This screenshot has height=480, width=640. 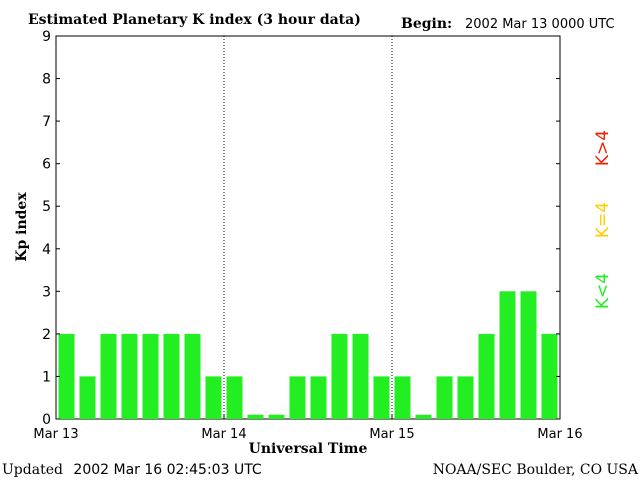 I want to click on legend: K<4 K=4 K>4, so click(x=603, y=219).